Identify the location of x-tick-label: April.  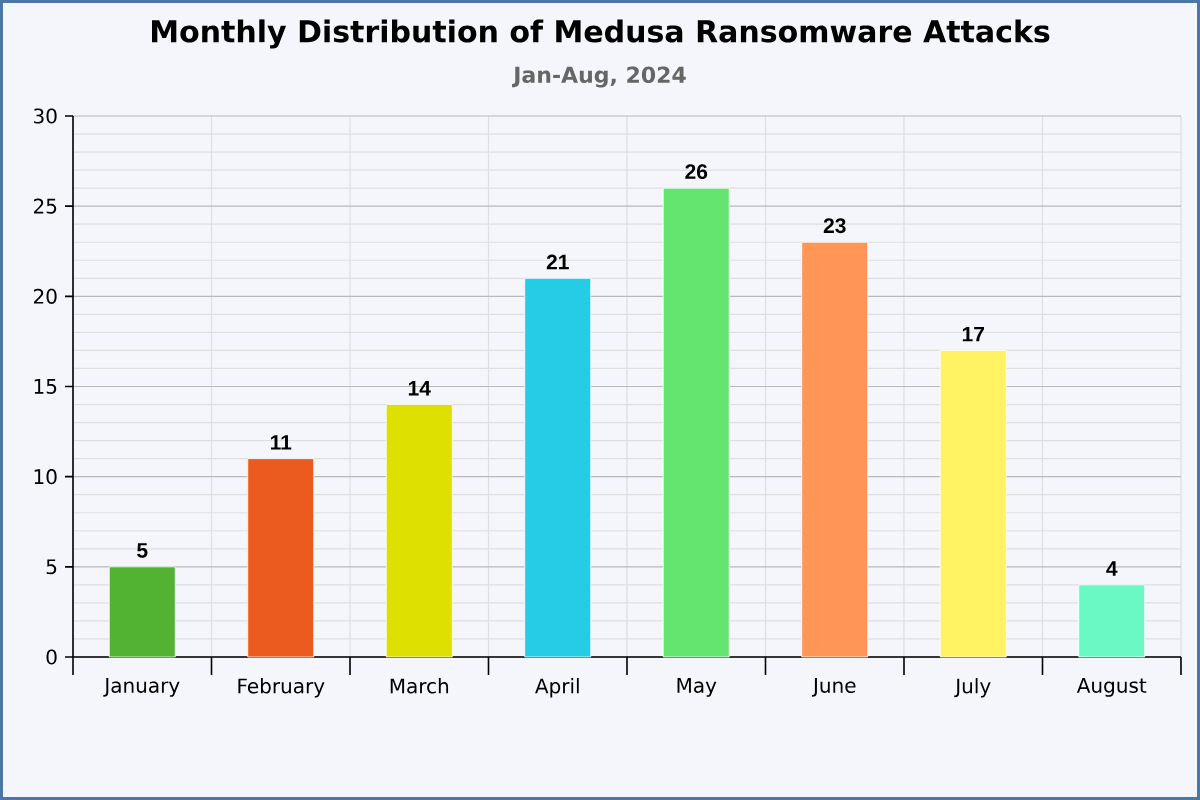
(557, 688).